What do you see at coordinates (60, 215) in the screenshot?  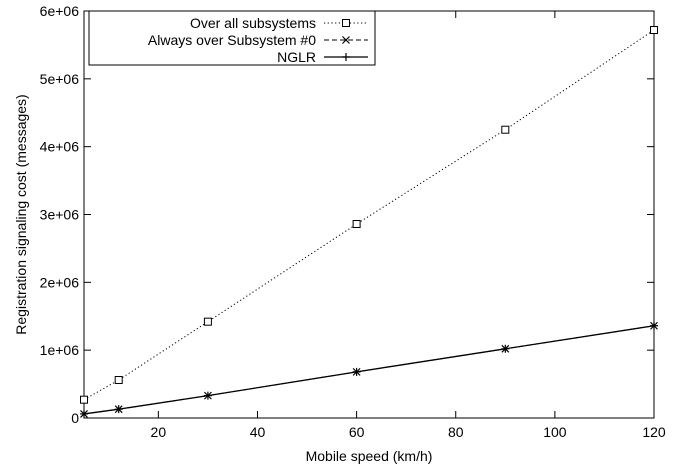 I see `y-tick-label: 3e+06` at bounding box center [60, 215].